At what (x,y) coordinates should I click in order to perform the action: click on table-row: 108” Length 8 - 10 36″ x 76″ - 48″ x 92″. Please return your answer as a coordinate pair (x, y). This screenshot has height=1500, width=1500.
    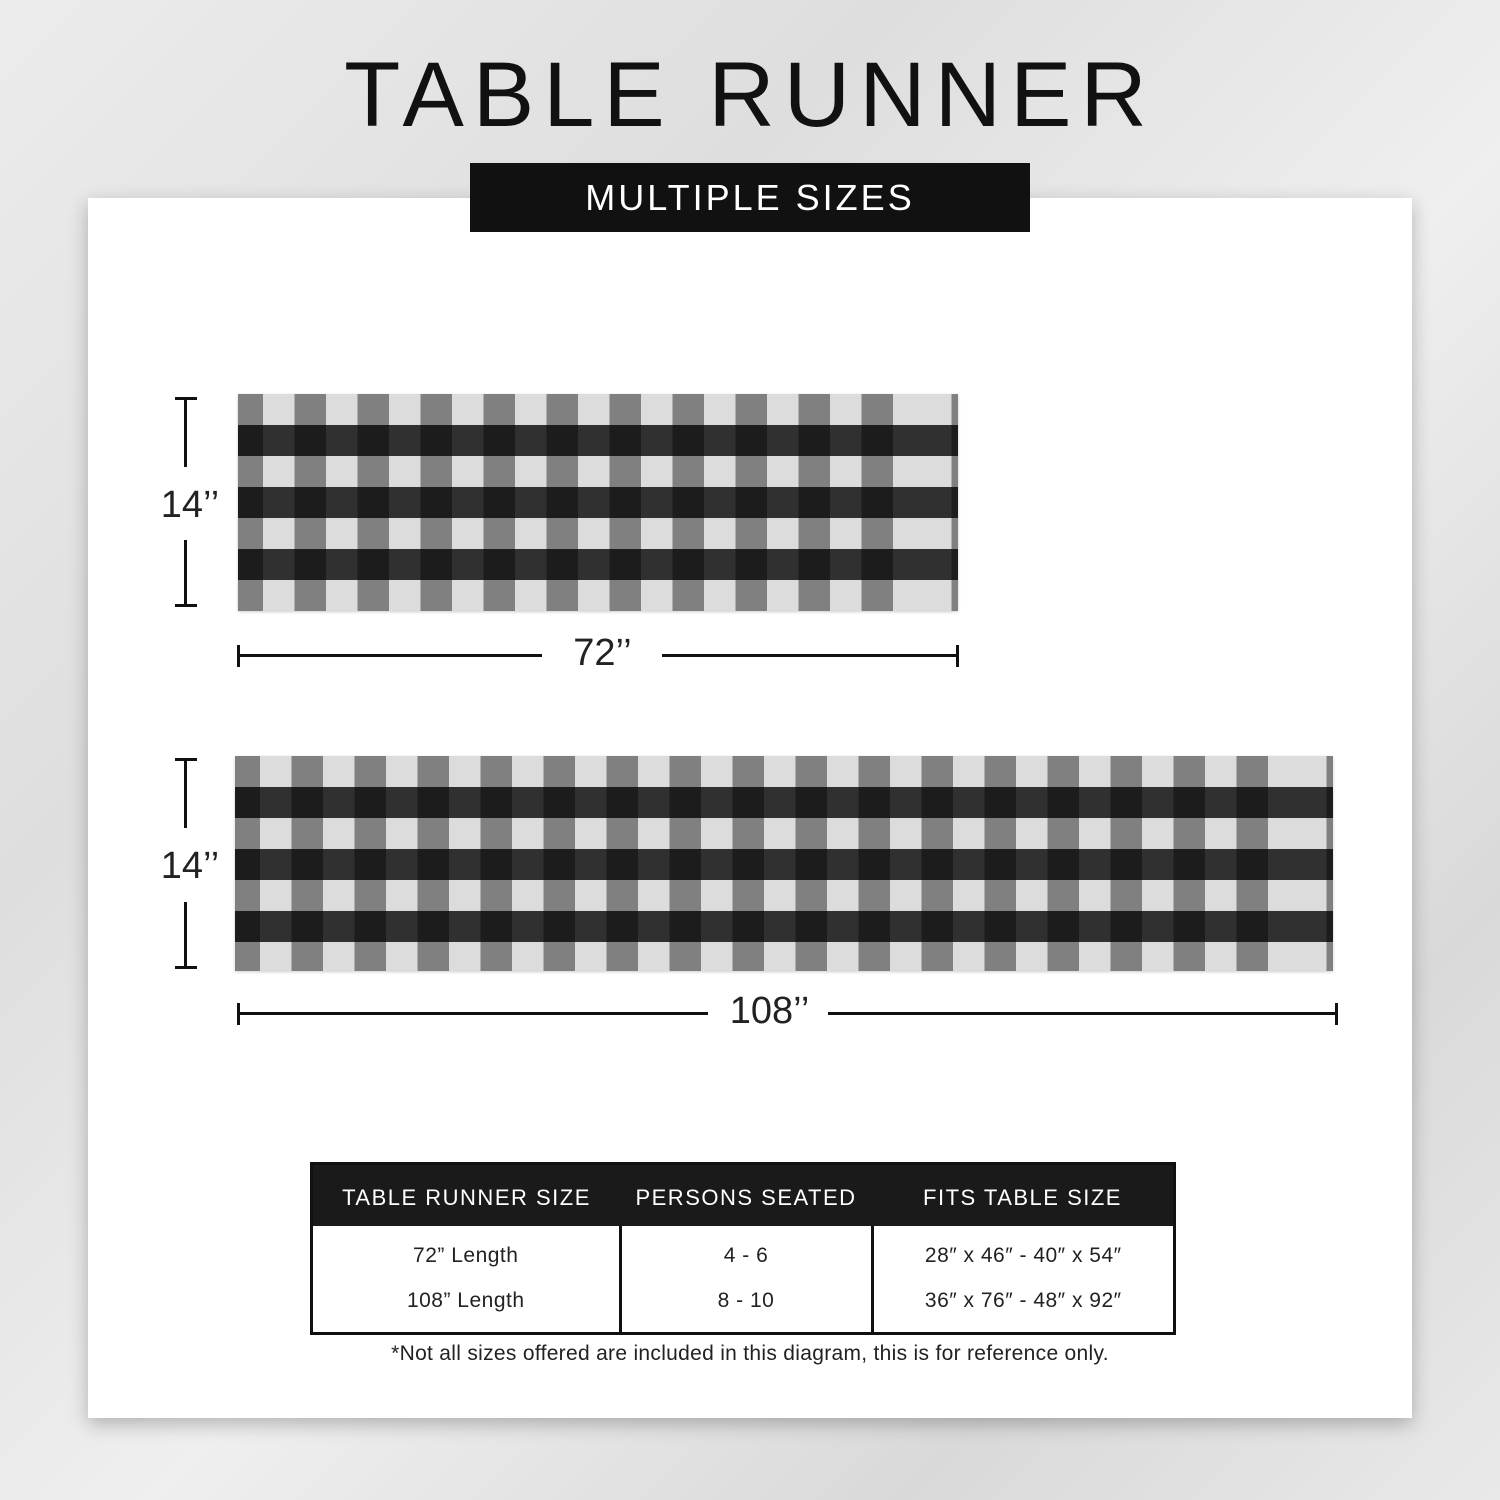
    Looking at the image, I should click on (743, 1306).